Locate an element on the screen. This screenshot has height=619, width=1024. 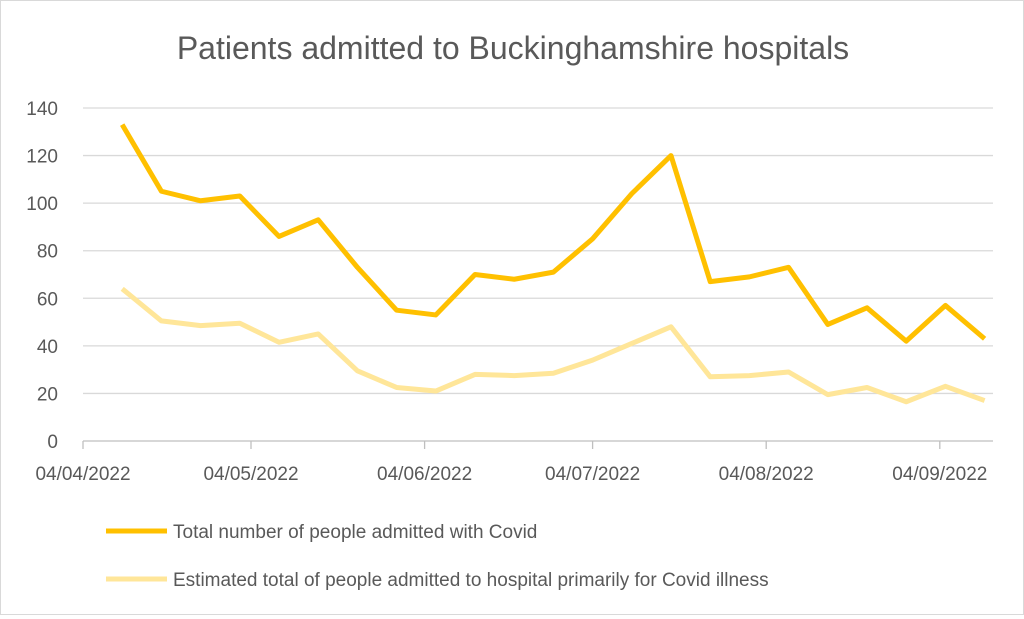
x-tick-label: 04/09/2022 is located at coordinates (939, 474).